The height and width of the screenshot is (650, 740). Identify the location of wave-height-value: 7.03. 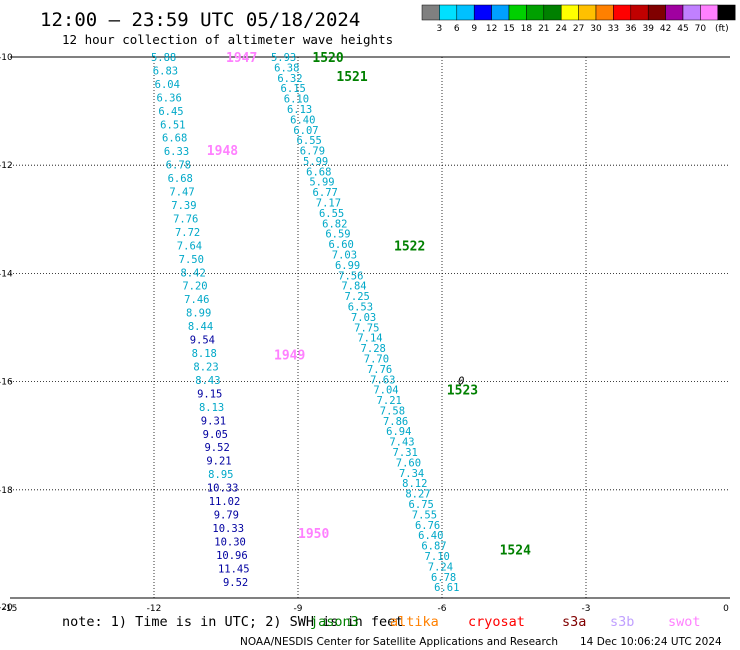
(344, 256).